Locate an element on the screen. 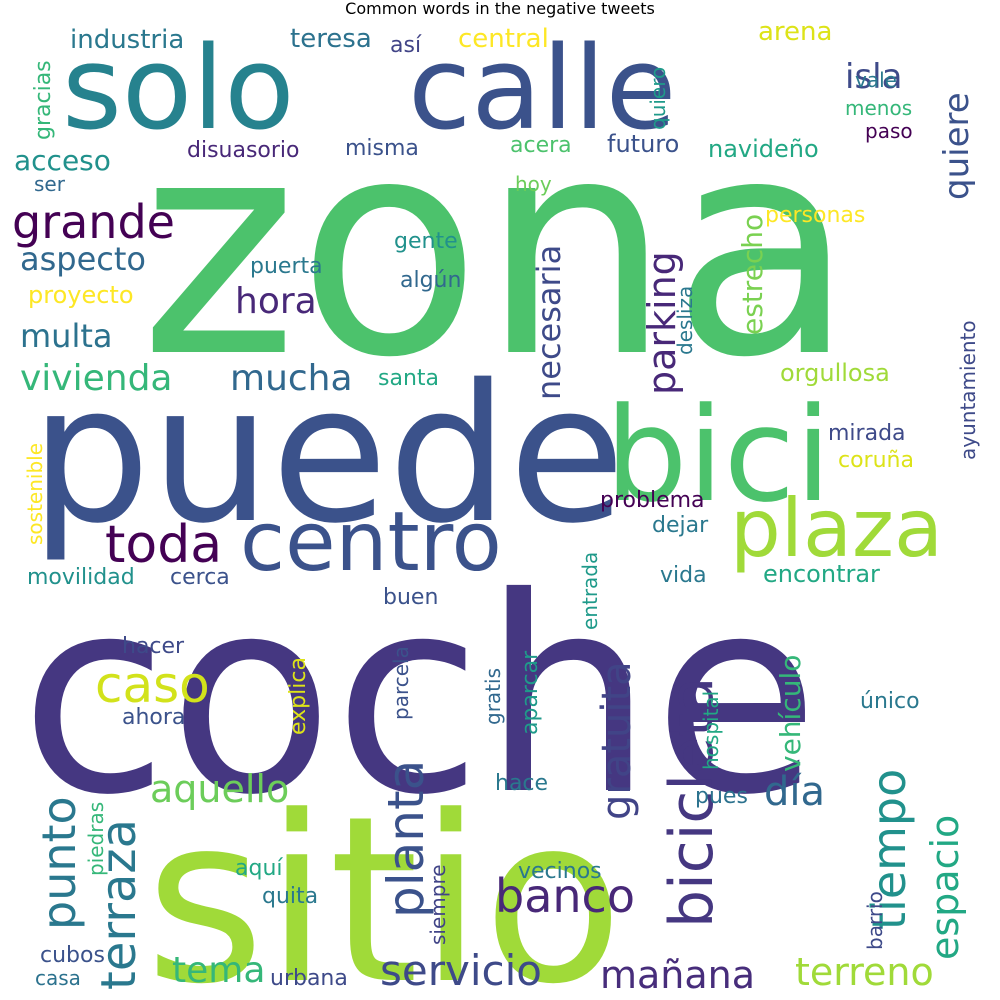 The image size is (1000, 1000). word-aqui: aquí is located at coordinates (259, 868).